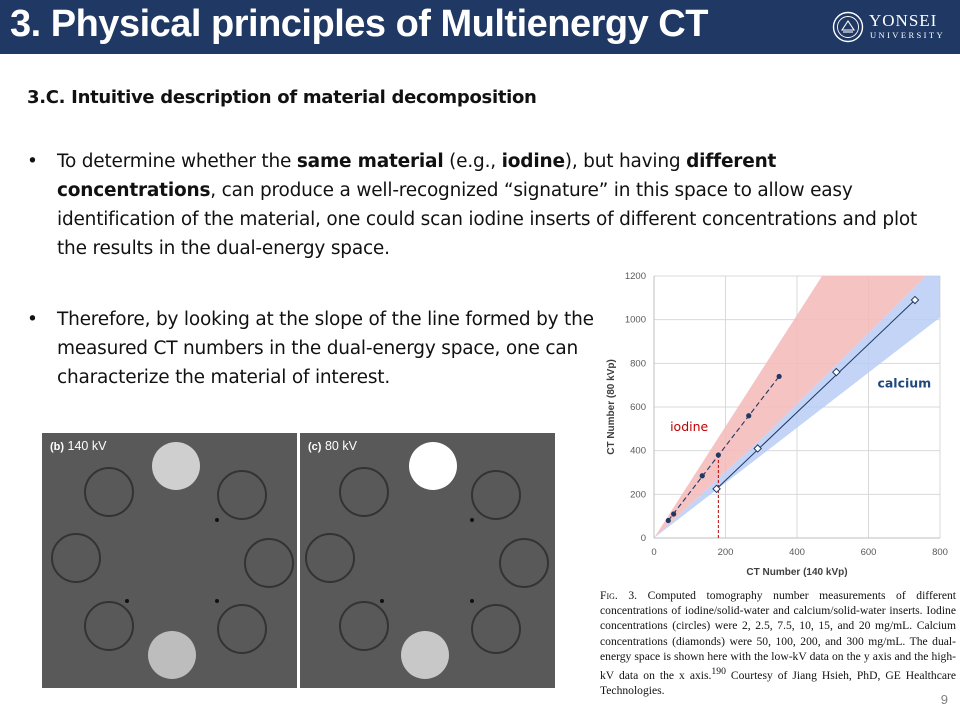 This screenshot has width=960, height=720. What do you see at coordinates (848, 27) in the screenshot?
I see `yonsei-seal-icon` at bounding box center [848, 27].